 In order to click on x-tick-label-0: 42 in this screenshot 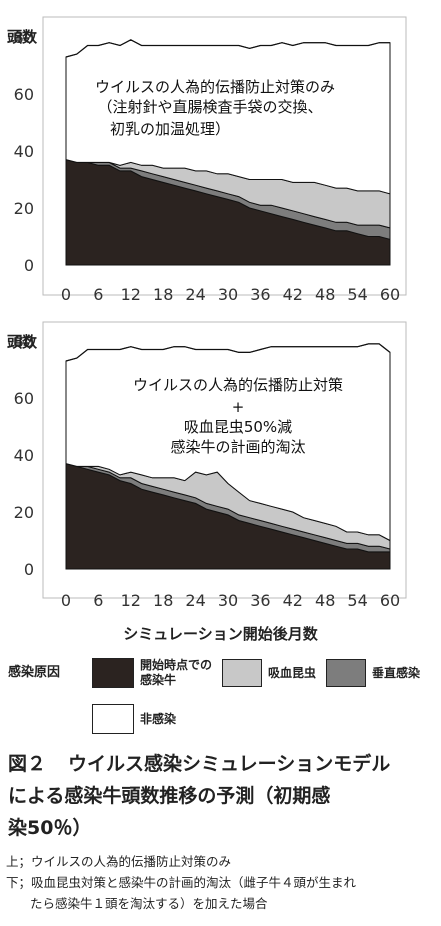, I will do `click(293, 294)`.